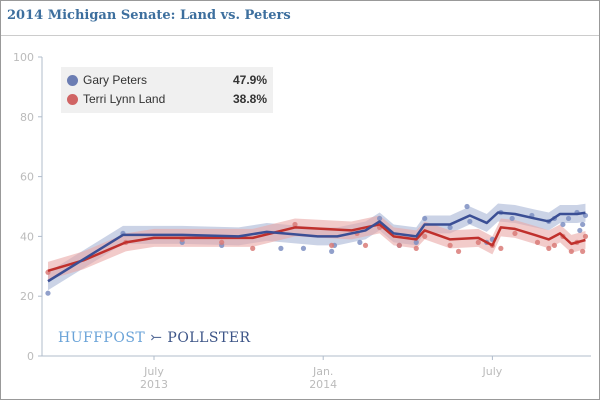  What do you see at coordinates (102, 338) in the screenshot?
I see `logo-huffpost: HUFFPOST` at bounding box center [102, 338].